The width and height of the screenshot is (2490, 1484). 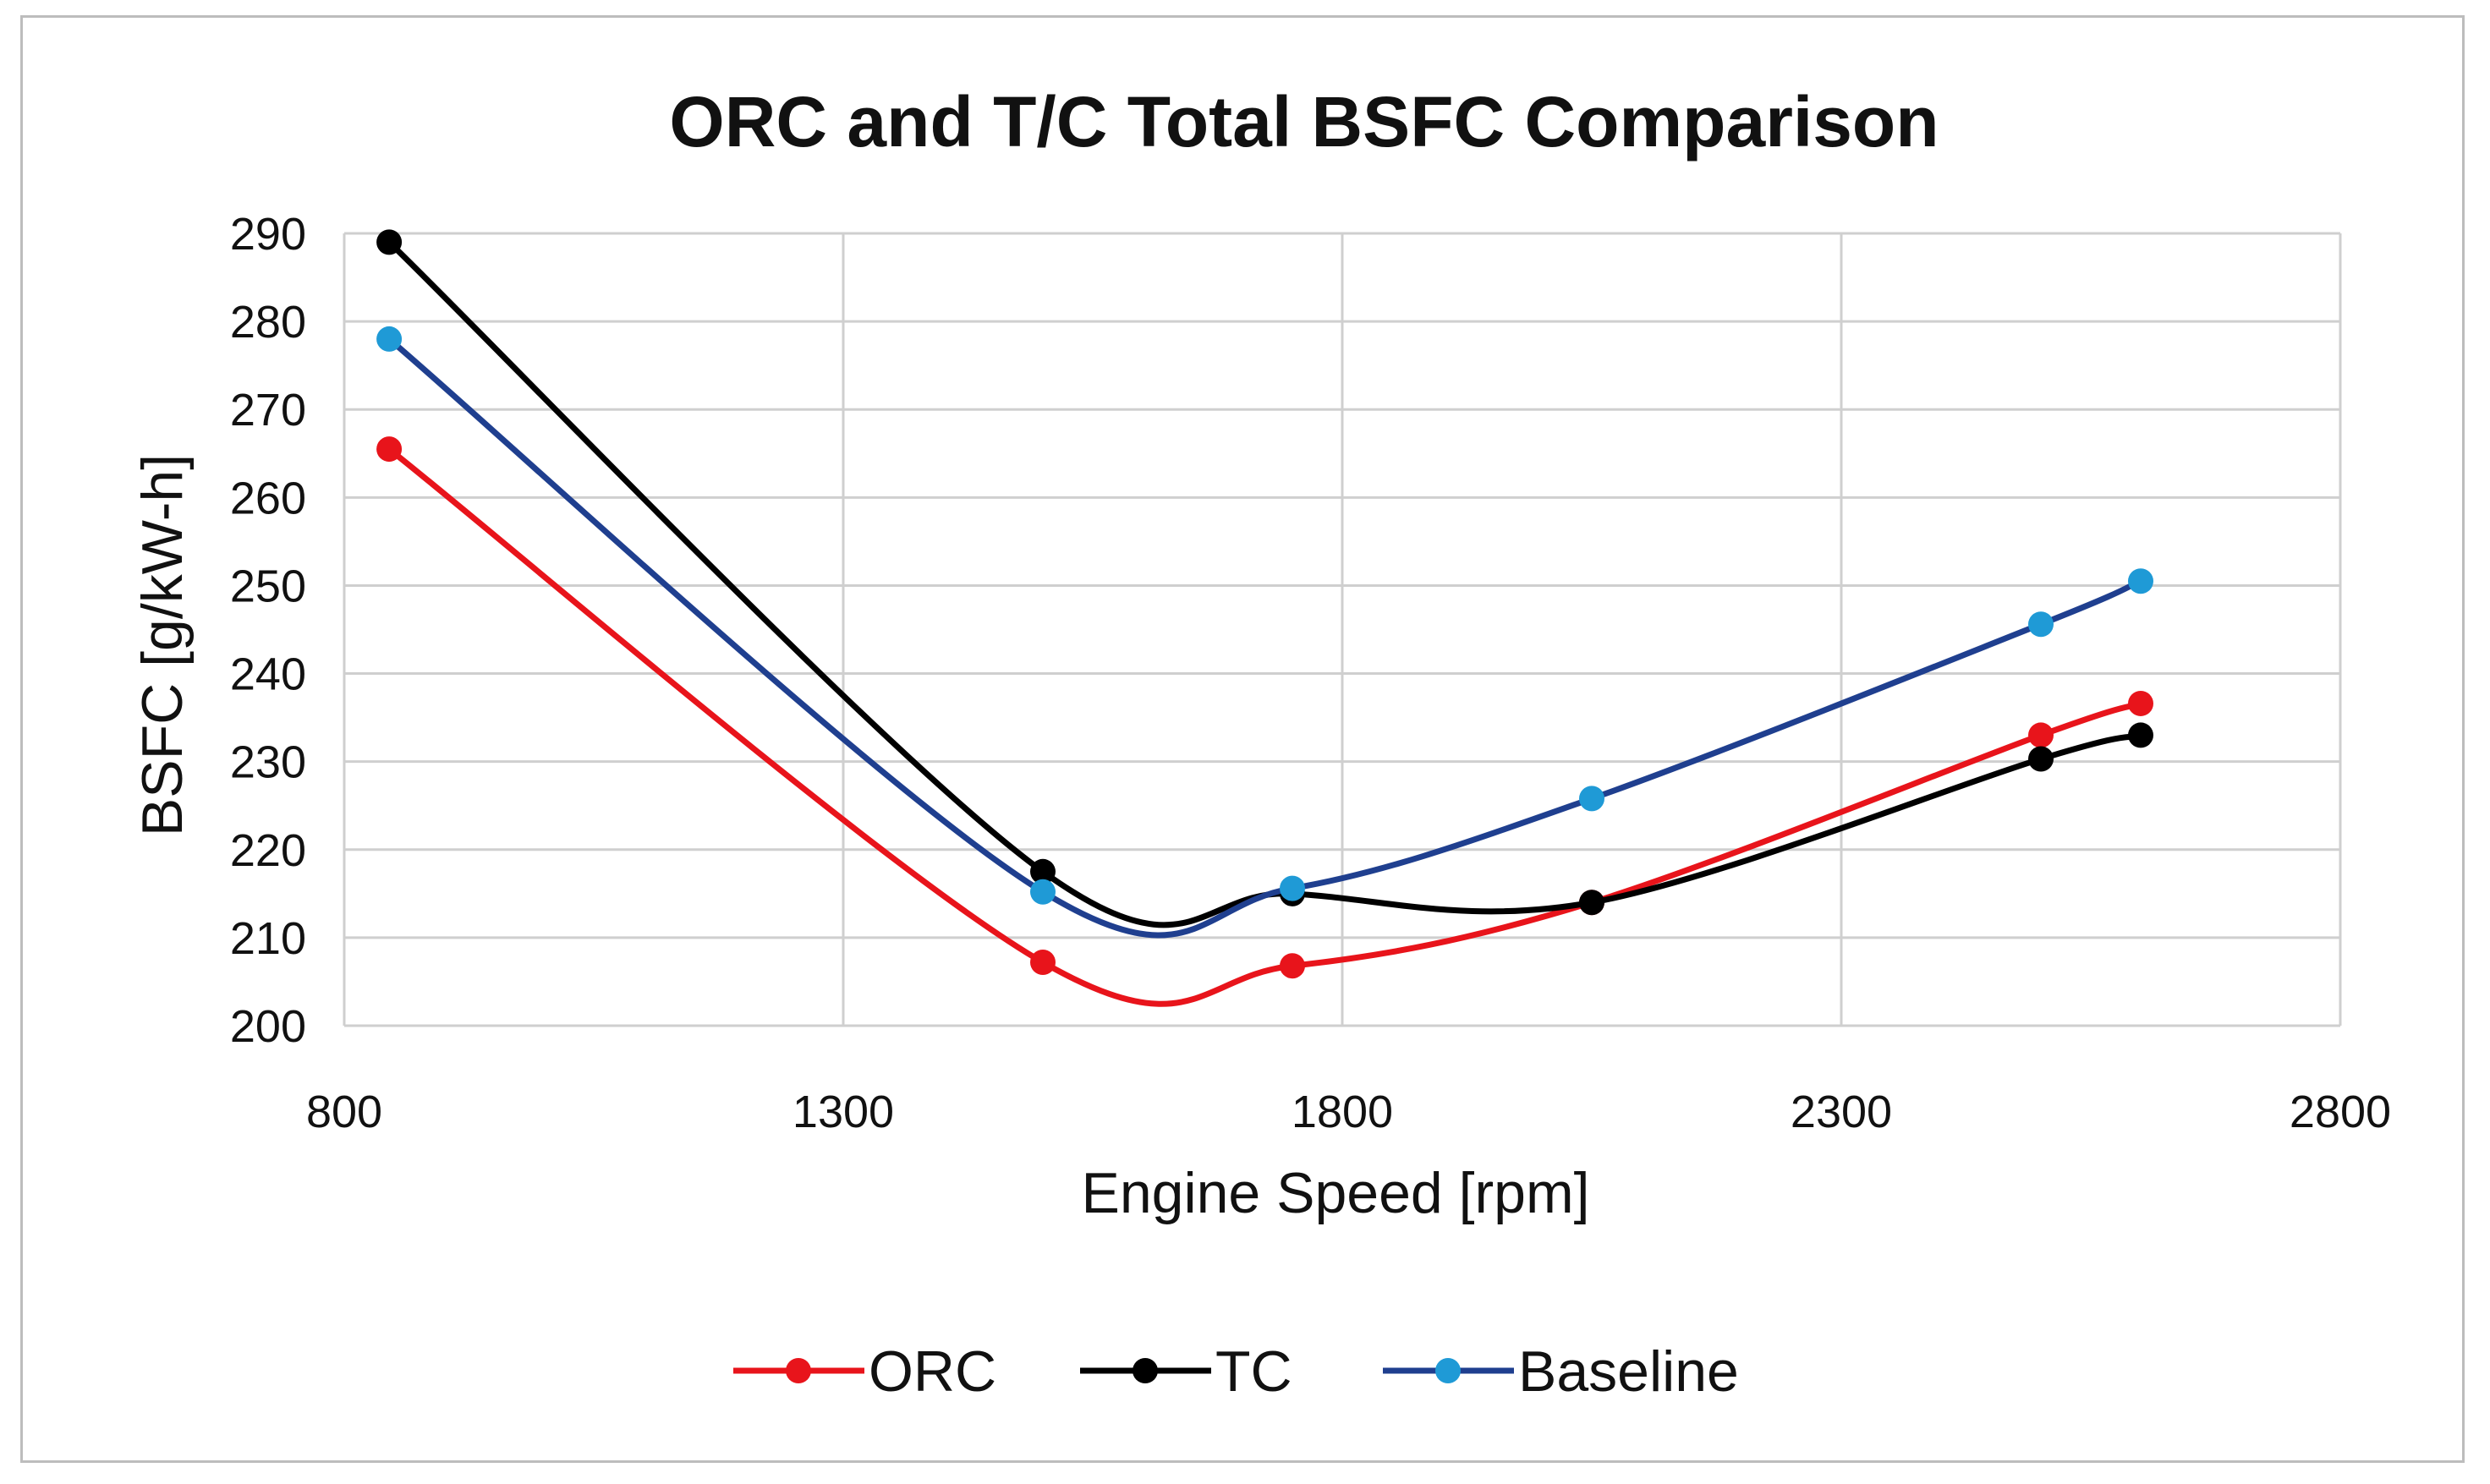 What do you see at coordinates (1304, 122) in the screenshot?
I see `chart-title: ORC and T/C Total BSFC Comparison` at bounding box center [1304, 122].